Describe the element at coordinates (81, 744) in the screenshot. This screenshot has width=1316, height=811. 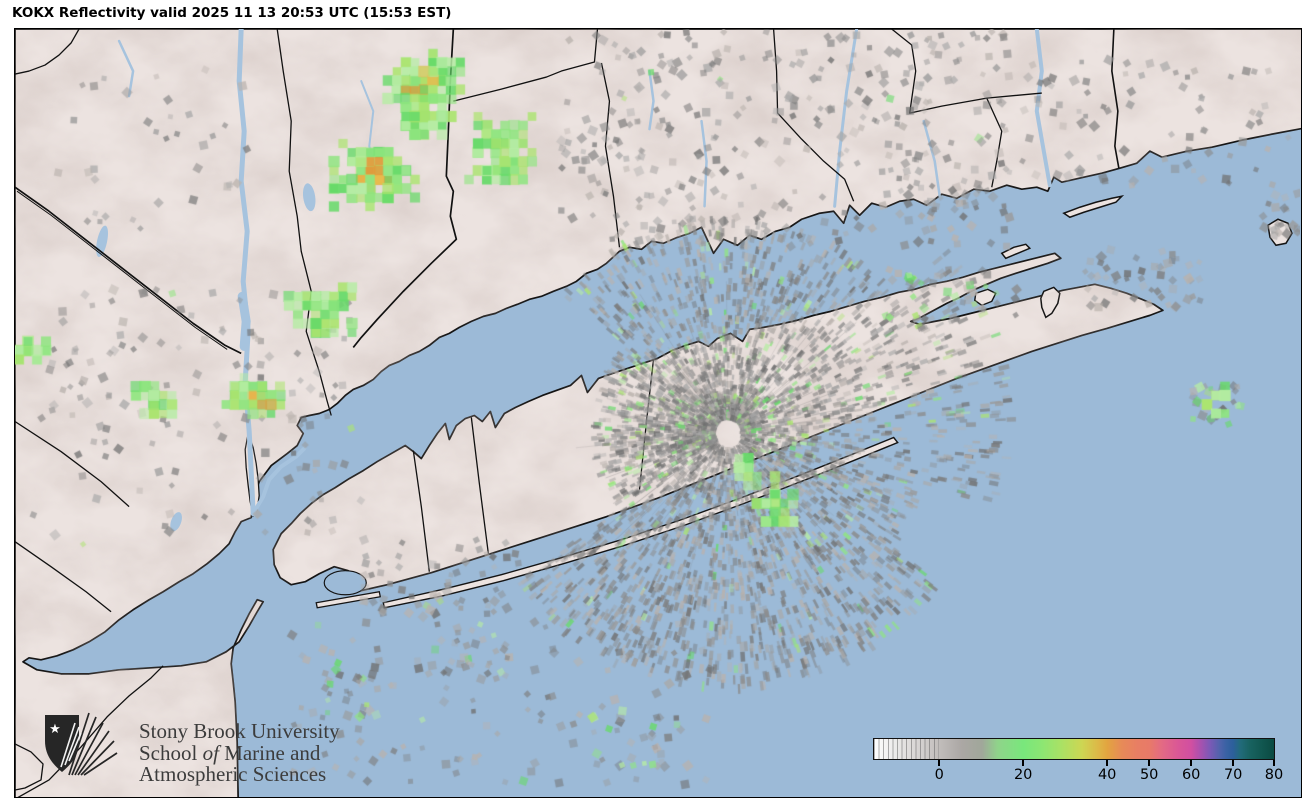
I see `stony-brook-shield-icon: ★` at that location.